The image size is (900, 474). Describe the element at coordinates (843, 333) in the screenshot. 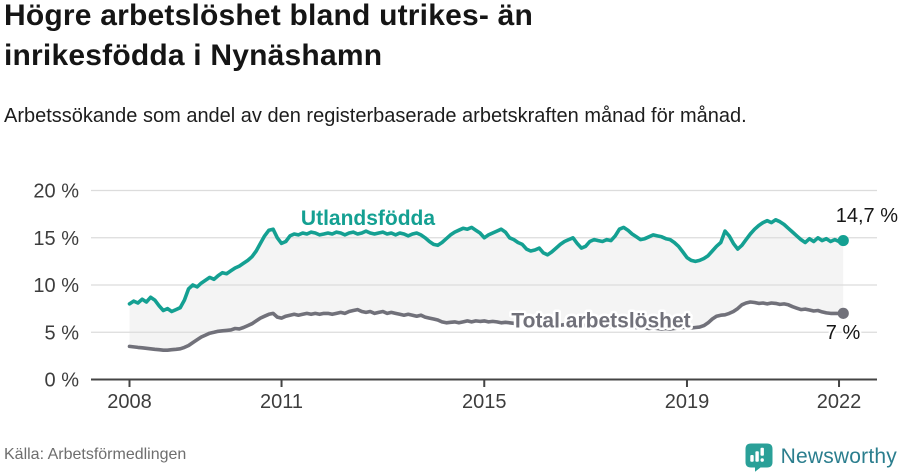

I see `end-value-label-total: 7 %` at that location.